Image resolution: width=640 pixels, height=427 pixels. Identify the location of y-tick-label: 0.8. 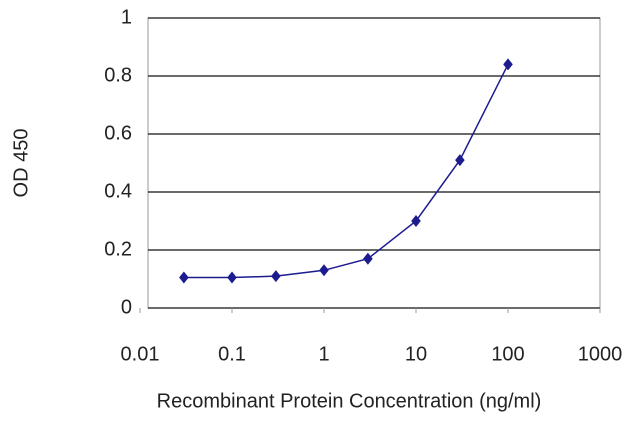
(118, 75).